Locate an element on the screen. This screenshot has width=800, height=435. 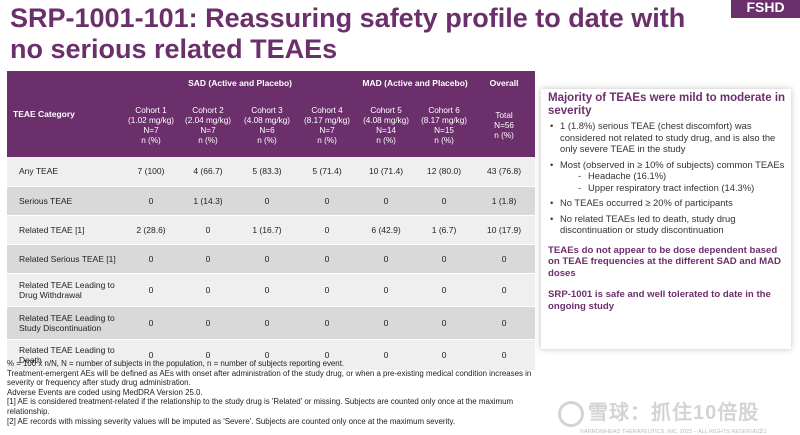
table-cell: 5 (71.4) is located at coordinates (327, 172).